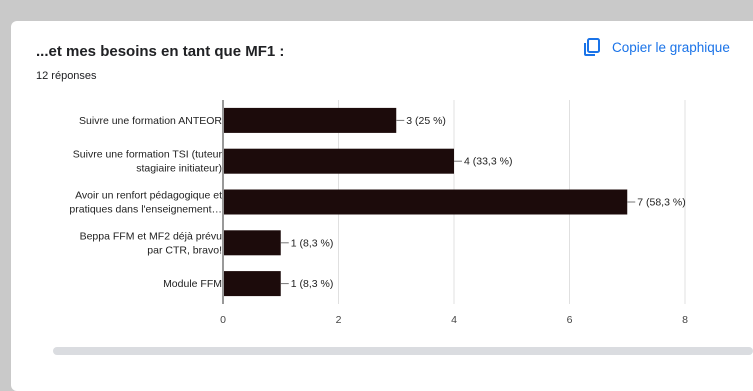 This screenshot has height=391, width=753. I want to click on data-label: 3 (25 %), so click(426, 121).